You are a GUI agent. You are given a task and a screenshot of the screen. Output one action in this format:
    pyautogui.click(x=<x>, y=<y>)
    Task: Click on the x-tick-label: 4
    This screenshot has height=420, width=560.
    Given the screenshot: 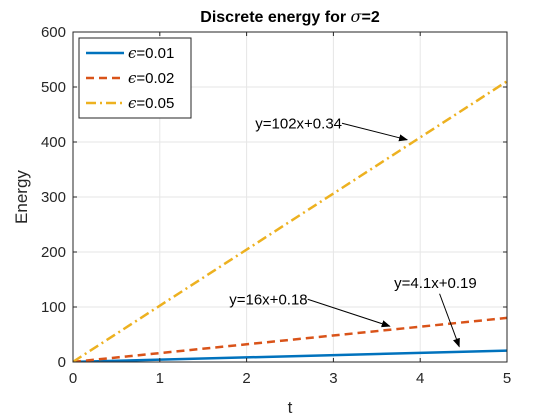 What is the action you would take?
    pyautogui.click(x=420, y=378)
    